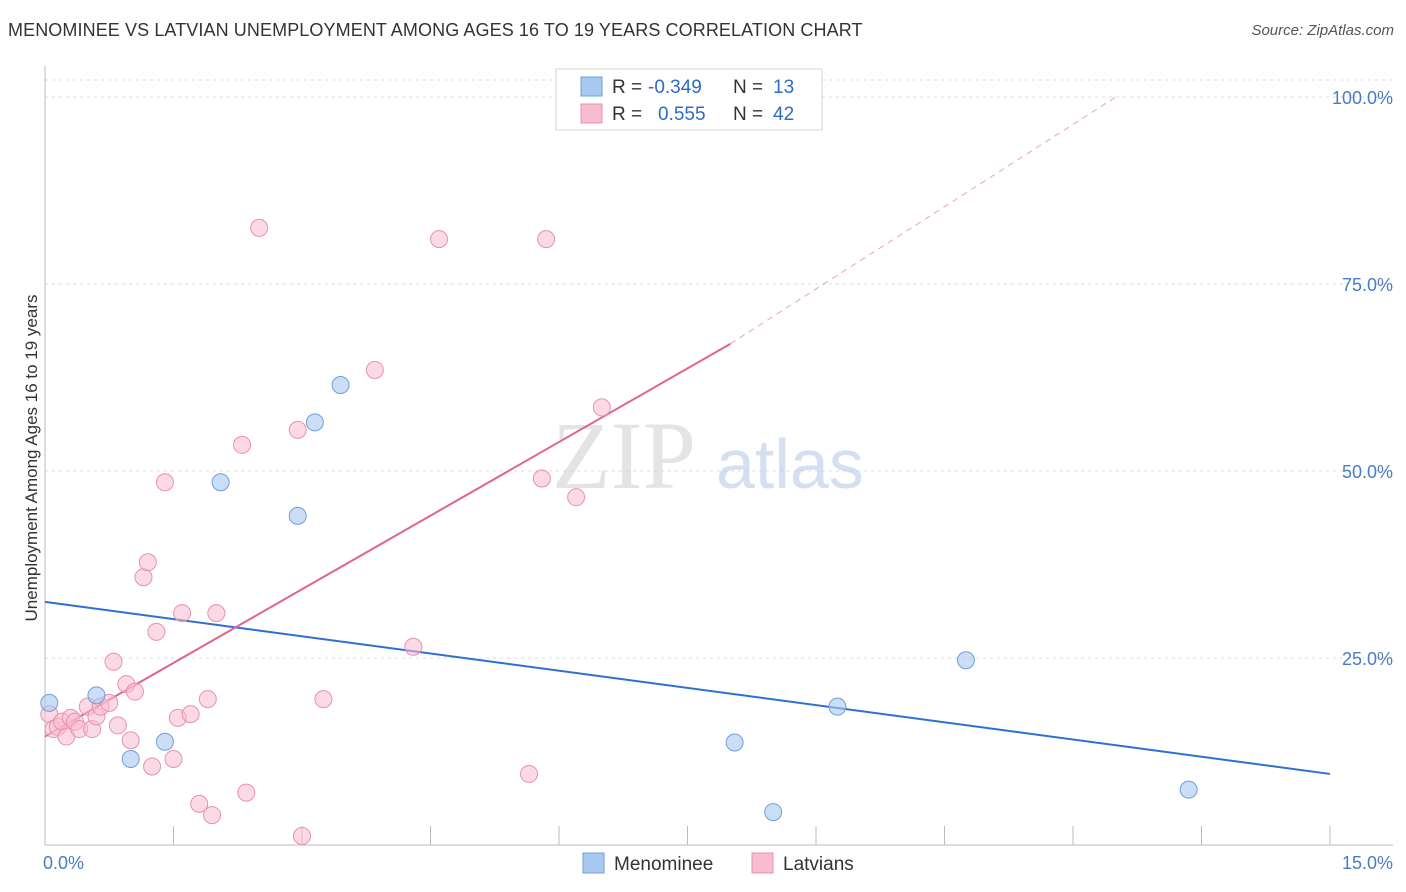  What do you see at coordinates (1367, 472) in the screenshot?
I see `y-tick-label: 50.0%` at bounding box center [1367, 472].